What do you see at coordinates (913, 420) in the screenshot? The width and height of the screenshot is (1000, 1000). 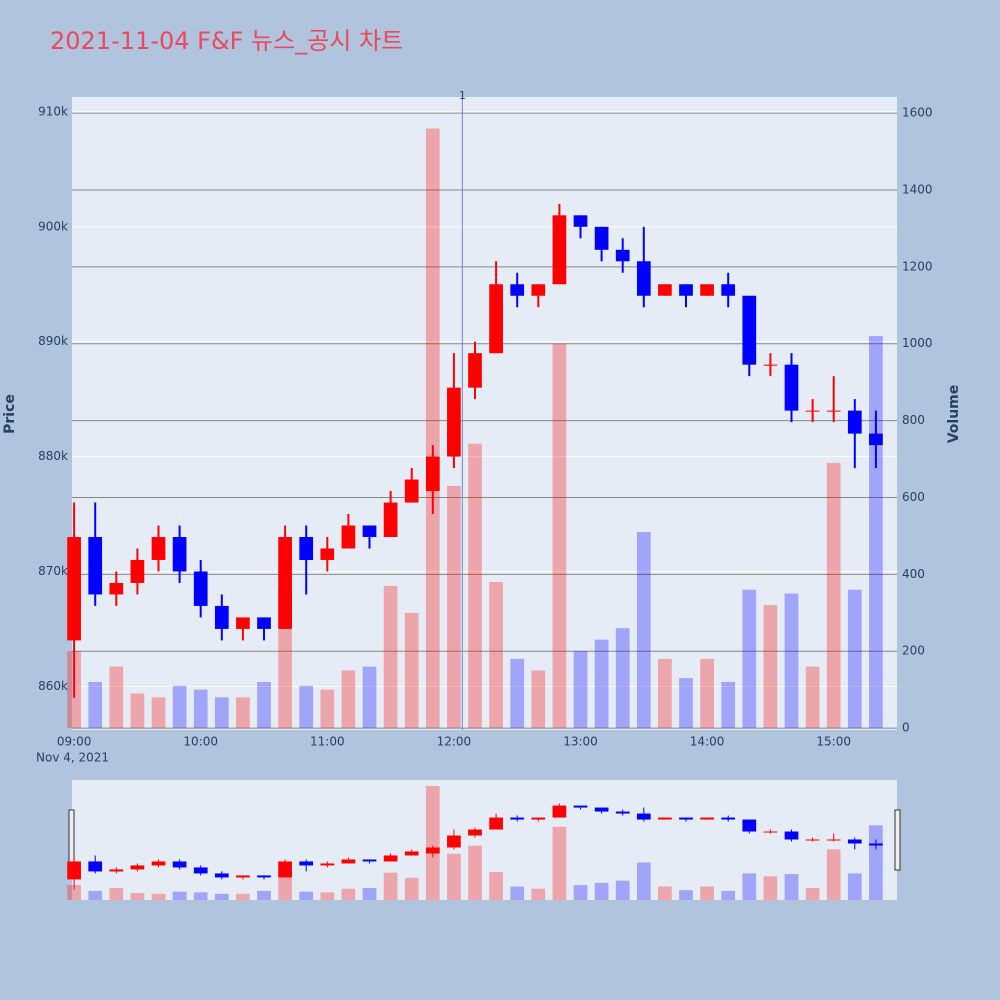 I see `y2-tick-label: 800` at bounding box center [913, 420].